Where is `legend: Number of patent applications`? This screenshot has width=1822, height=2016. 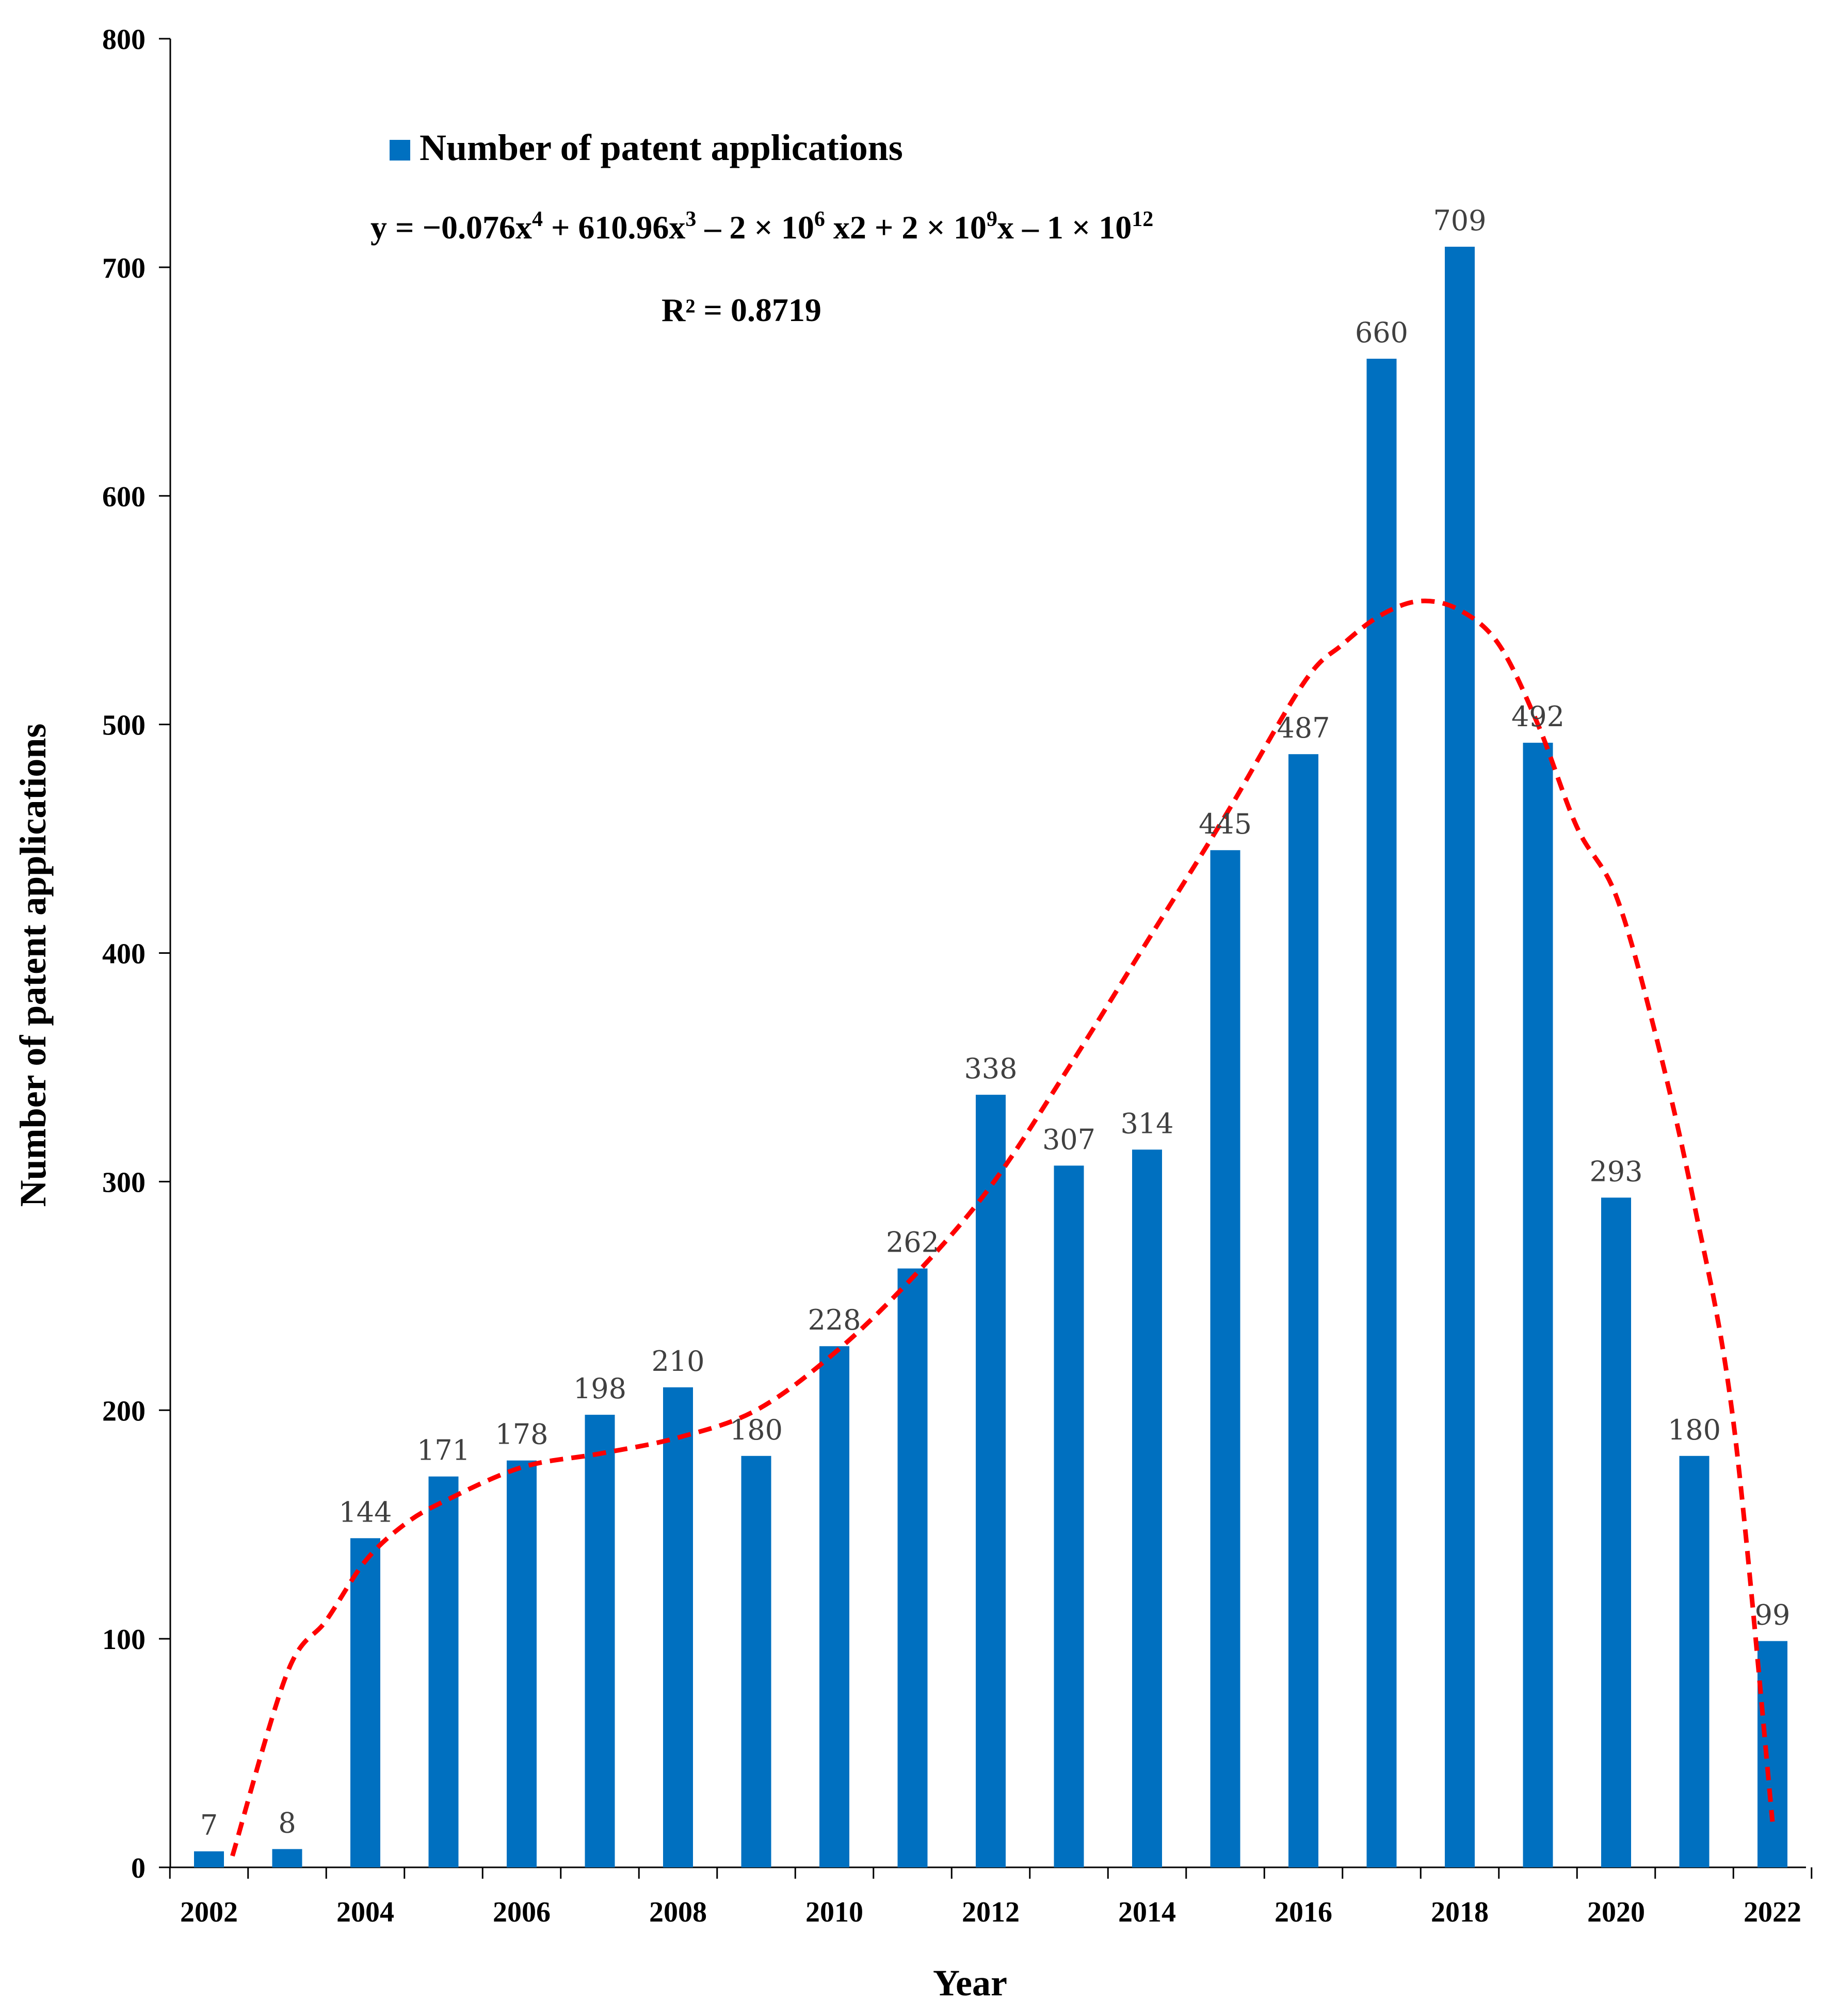 legend: Number of patent applications is located at coordinates (646, 147).